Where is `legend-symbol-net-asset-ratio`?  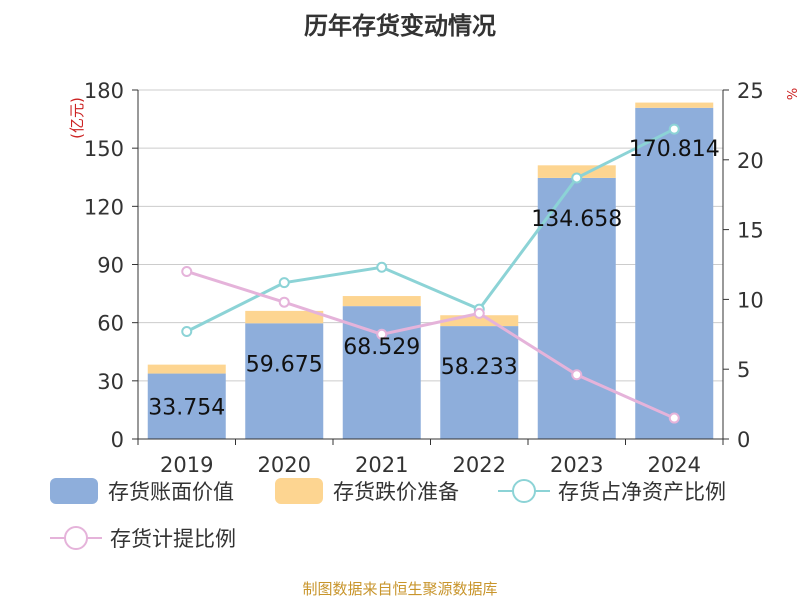 legend-symbol-net-asset-ratio is located at coordinates (524, 491).